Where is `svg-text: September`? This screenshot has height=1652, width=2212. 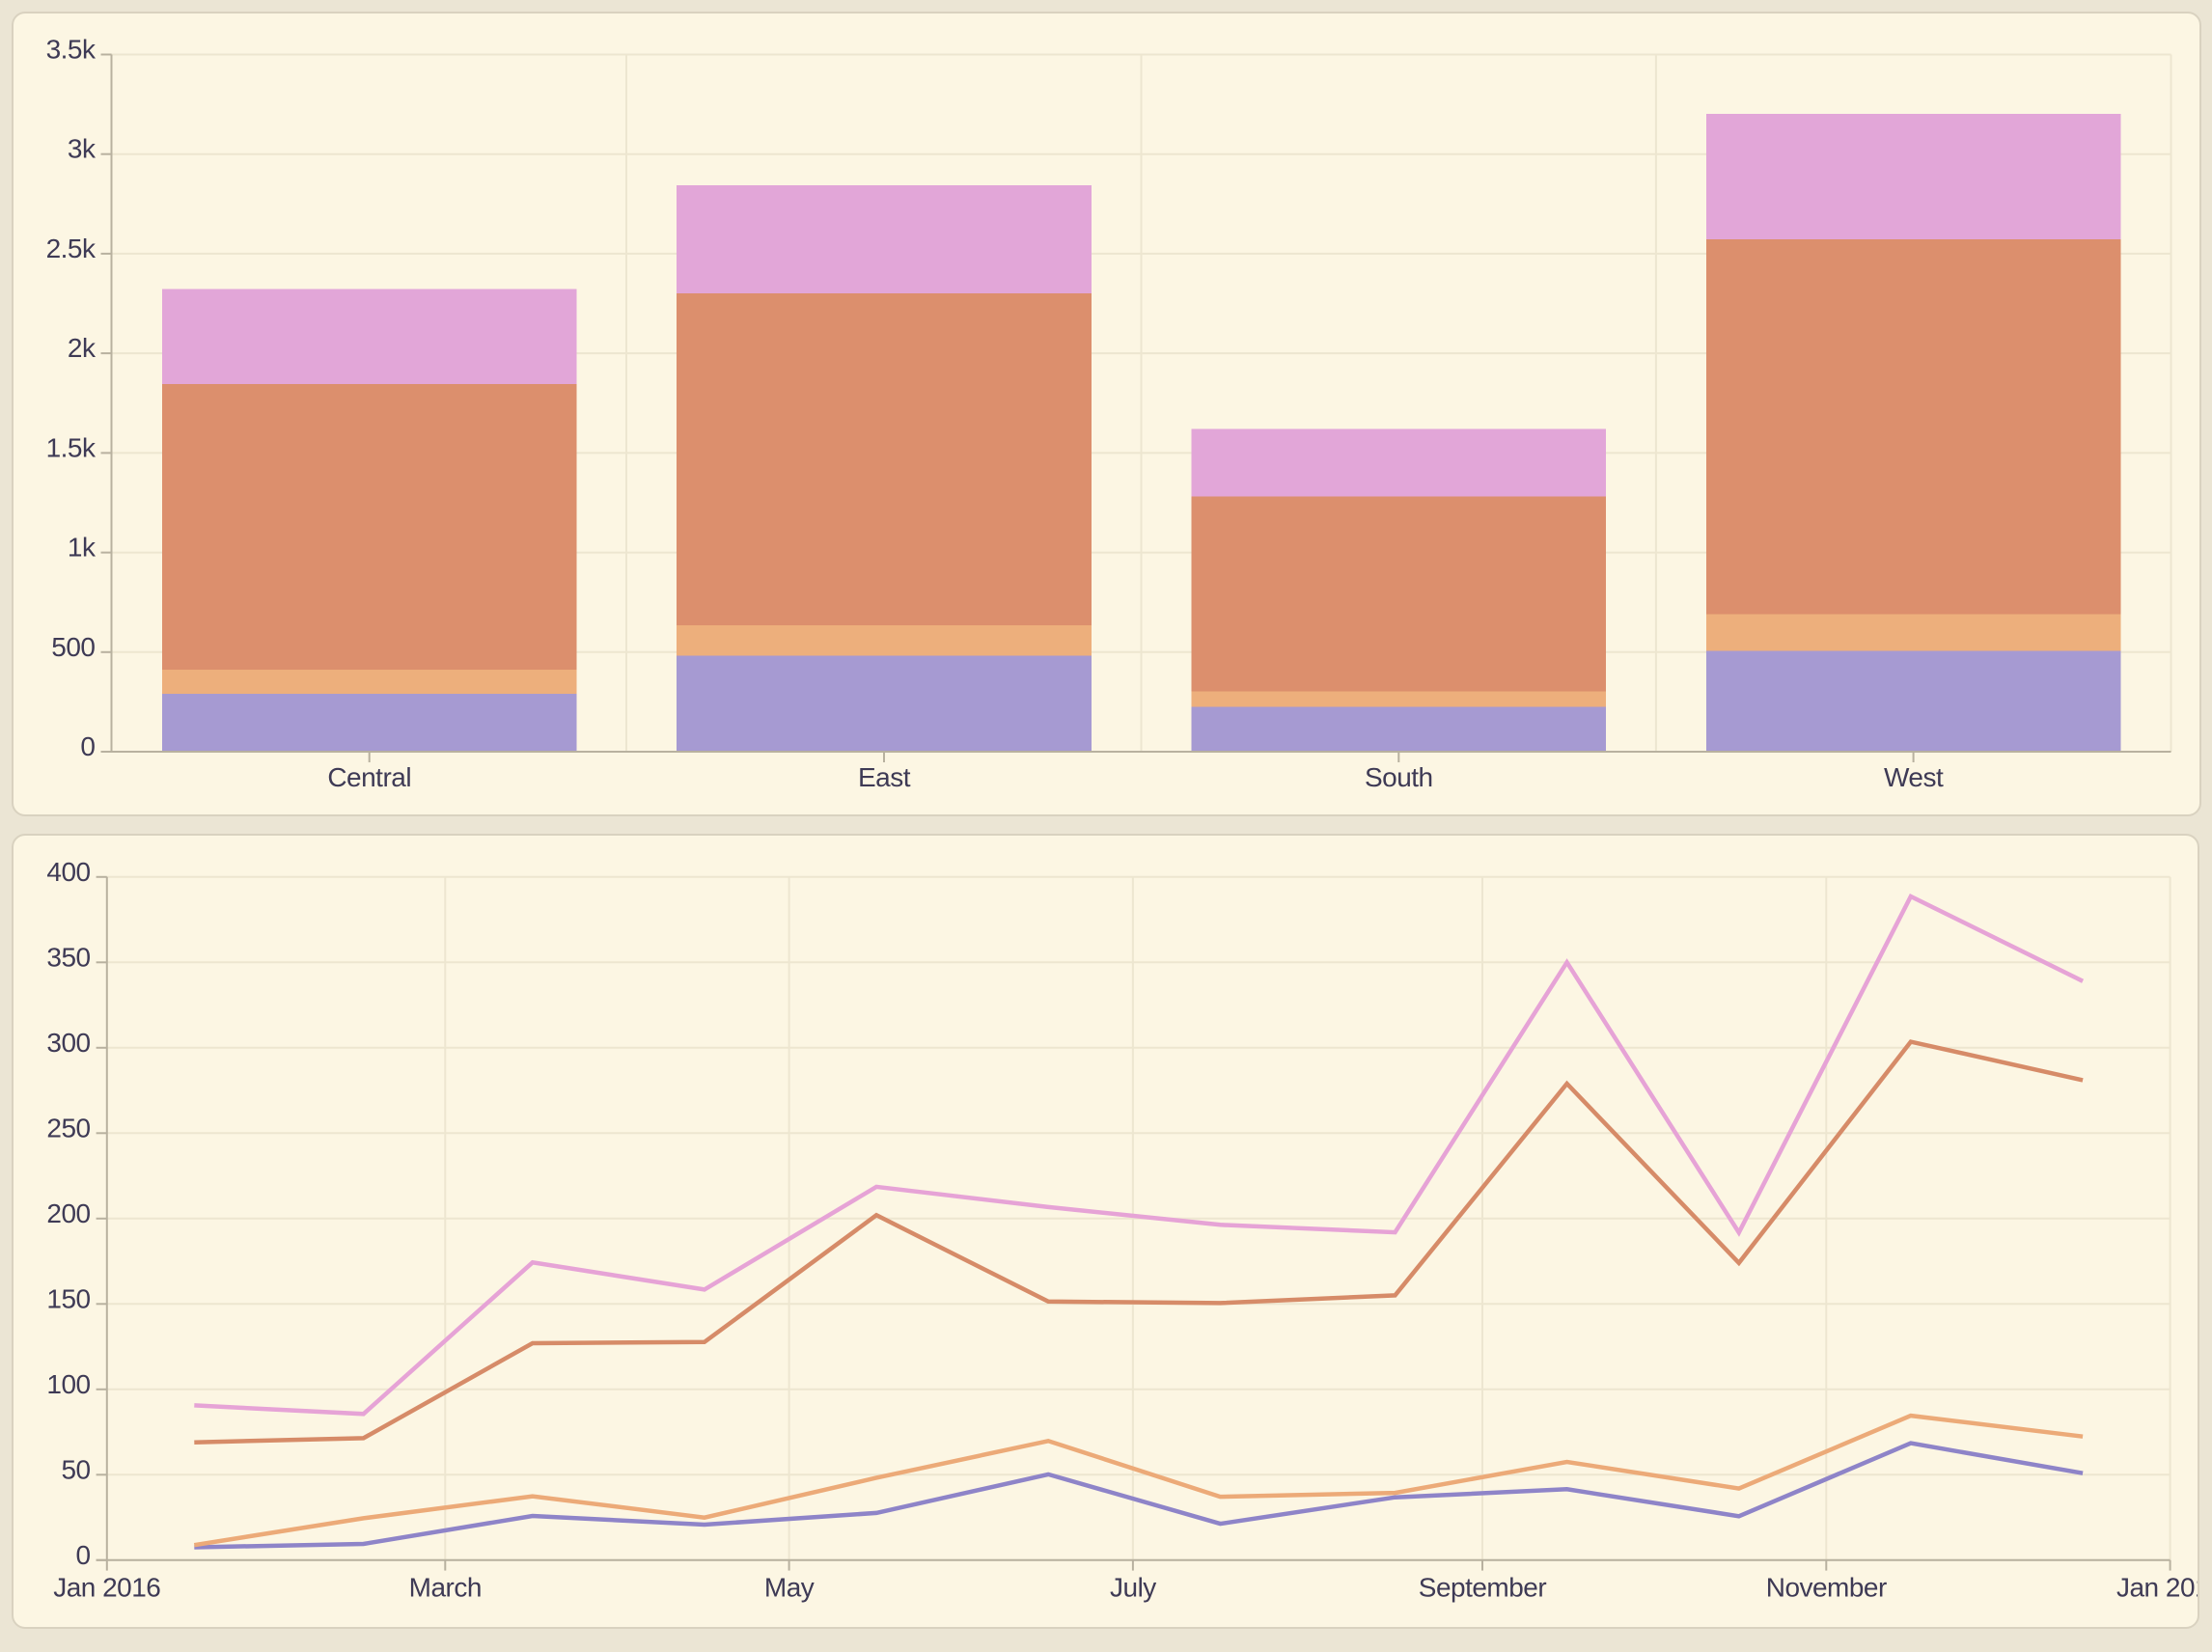
svg-text: September is located at coordinates (1483, 1588).